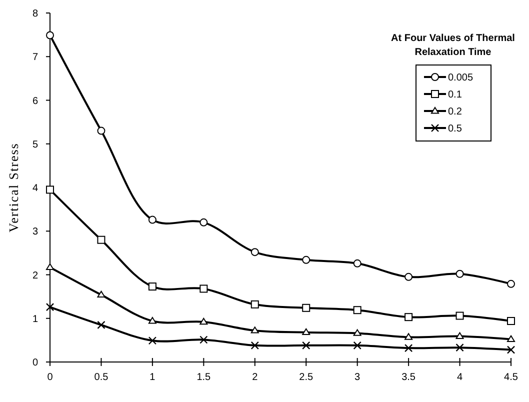 This screenshot has height=402, width=529. What do you see at coordinates (35, 14) in the screenshot?
I see `y-tick-label: 8` at bounding box center [35, 14].